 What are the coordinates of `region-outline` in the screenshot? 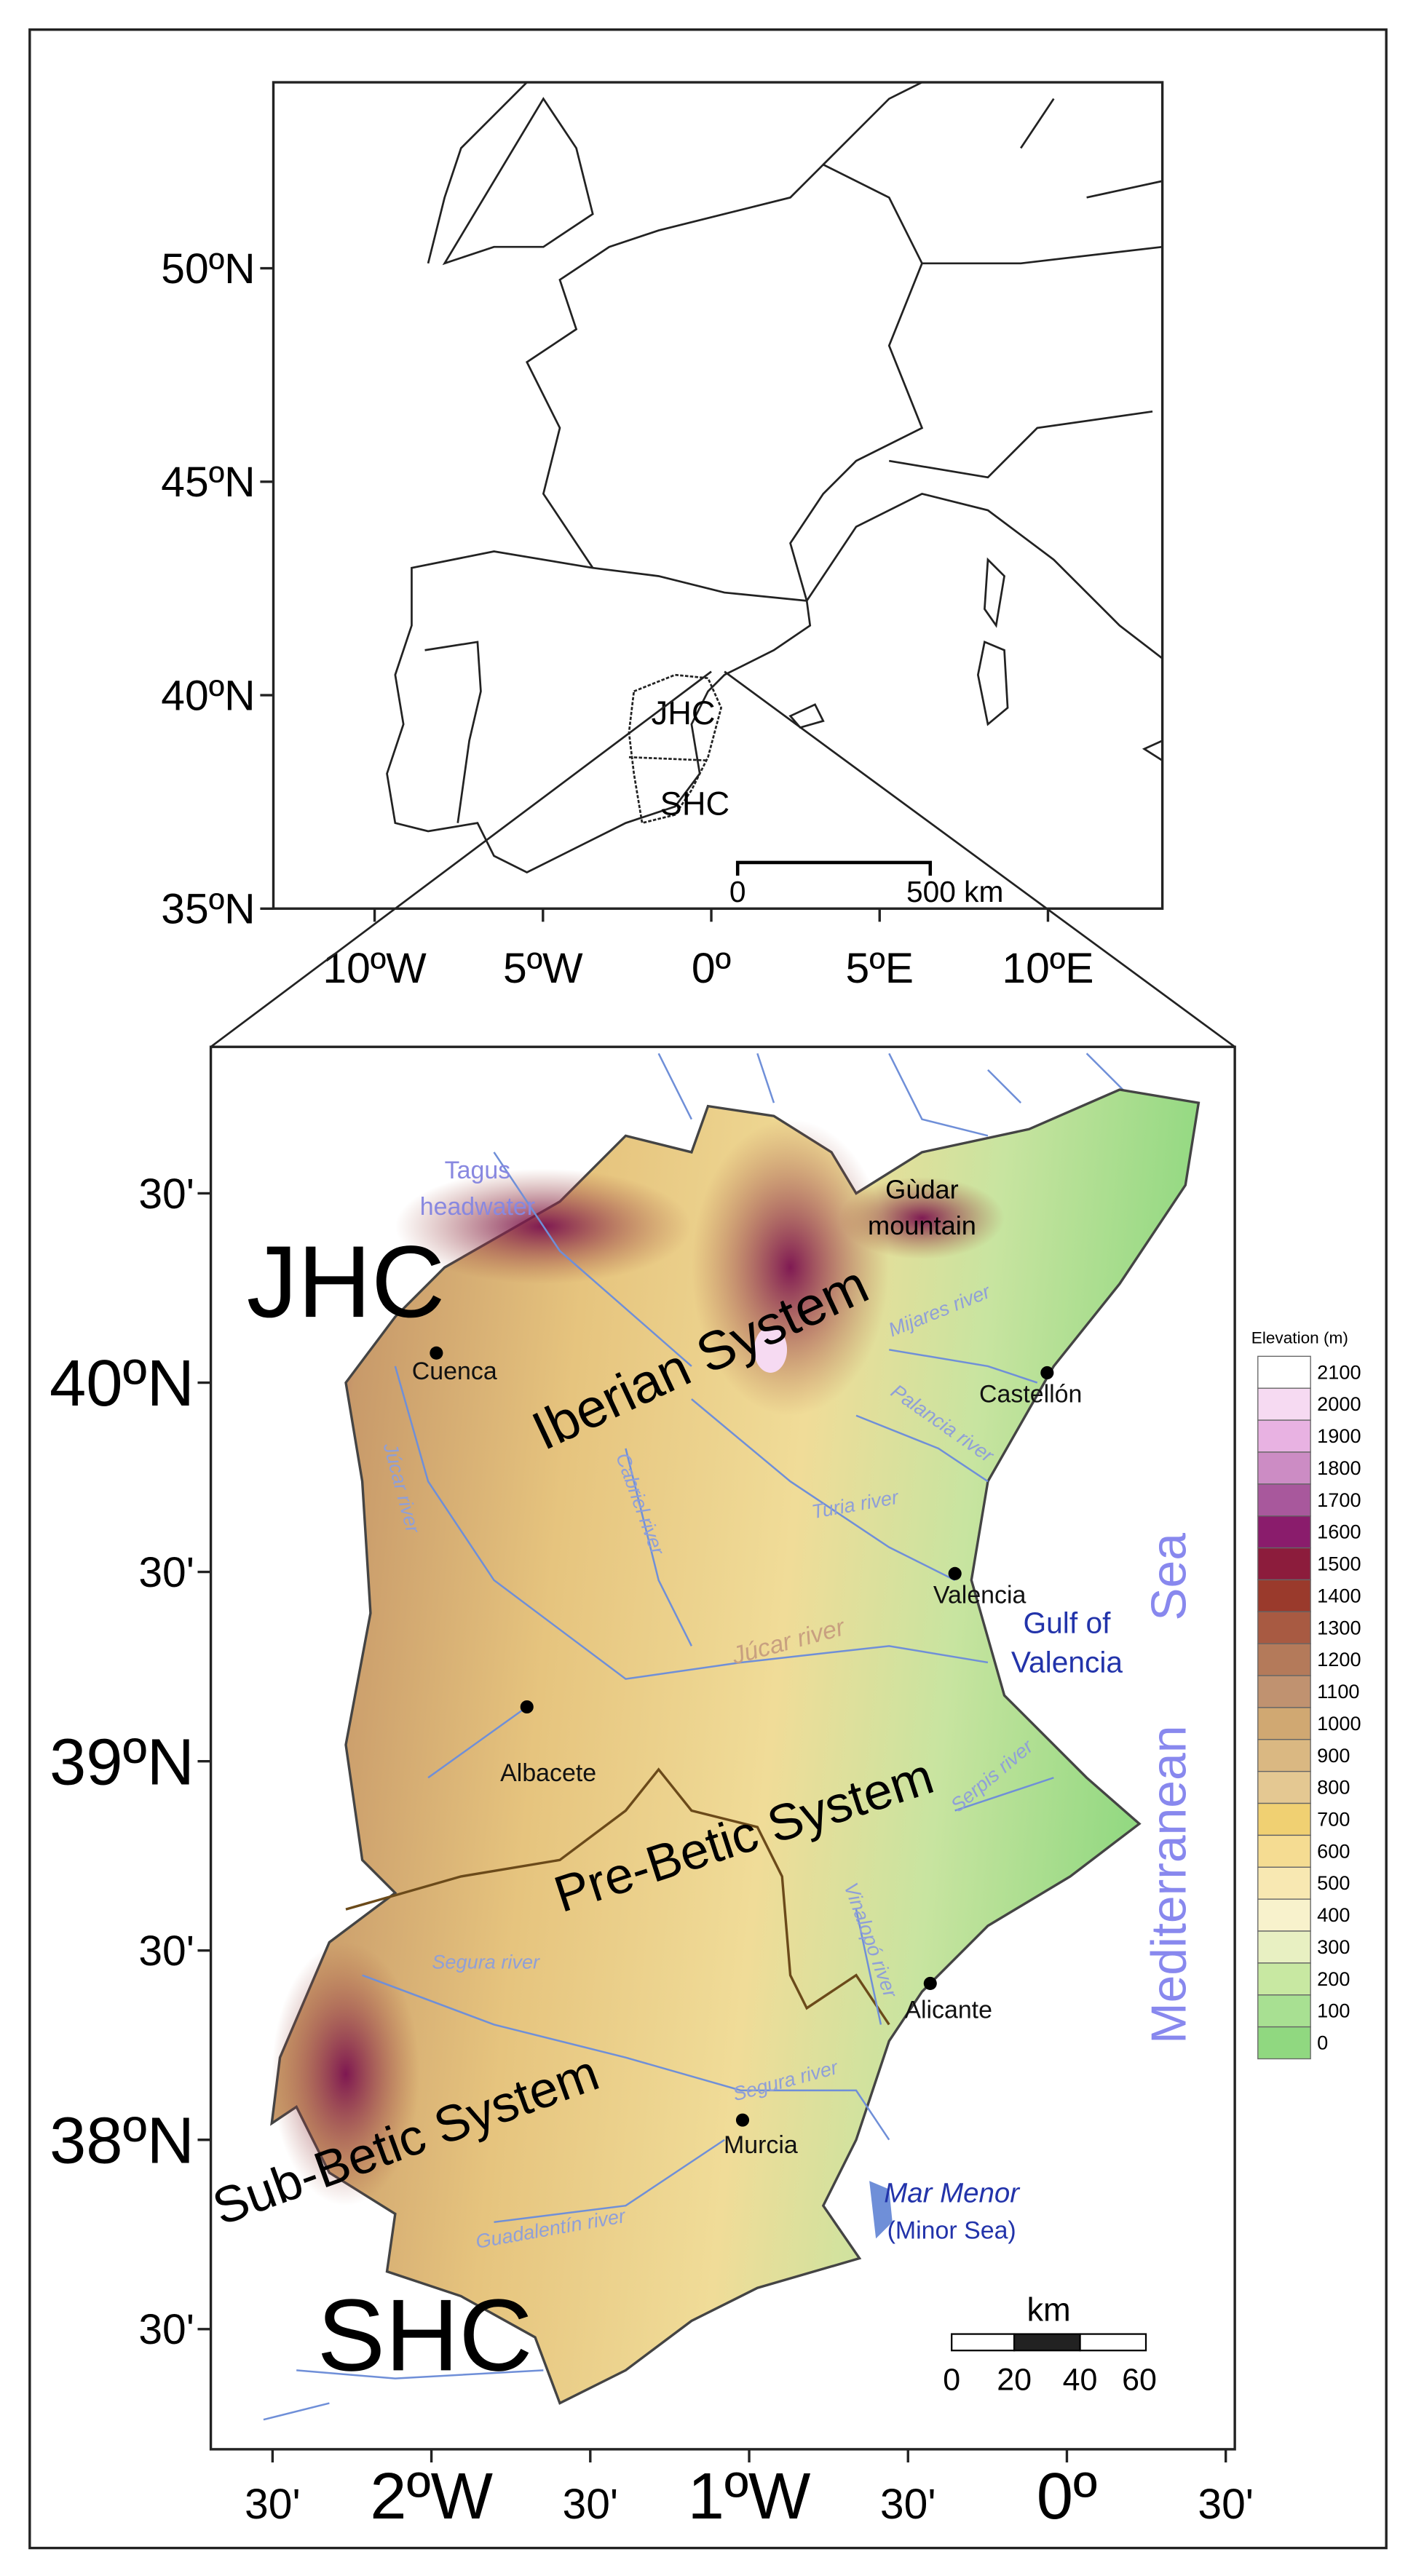 It's located at (675, 749).